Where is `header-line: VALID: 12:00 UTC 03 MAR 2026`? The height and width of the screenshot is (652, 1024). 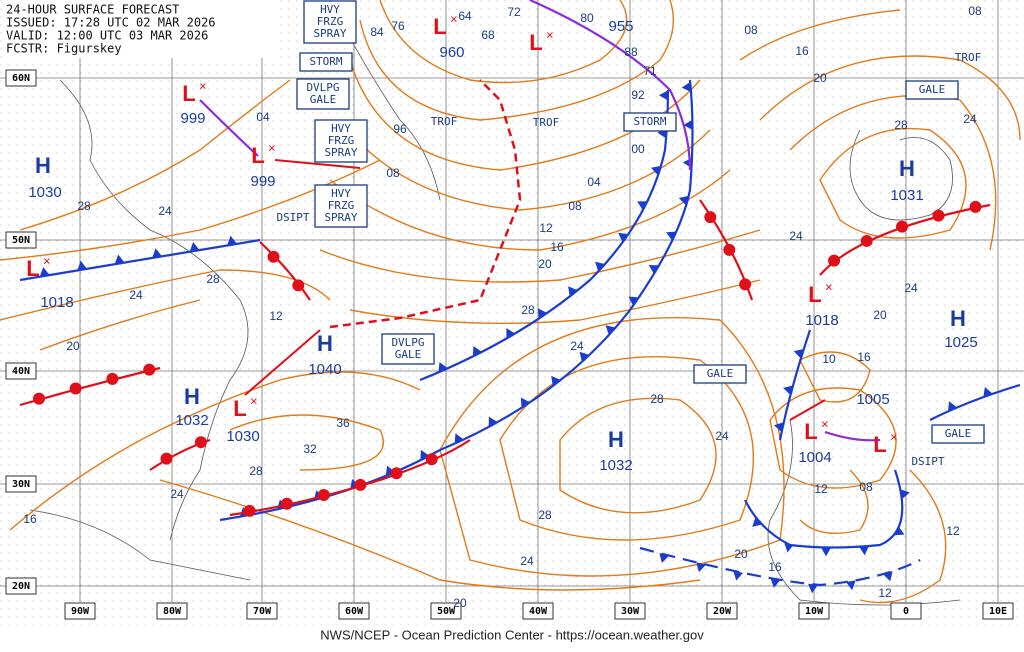 header-line: VALID: 12:00 UTC 03 MAR 2026 is located at coordinates (107, 36).